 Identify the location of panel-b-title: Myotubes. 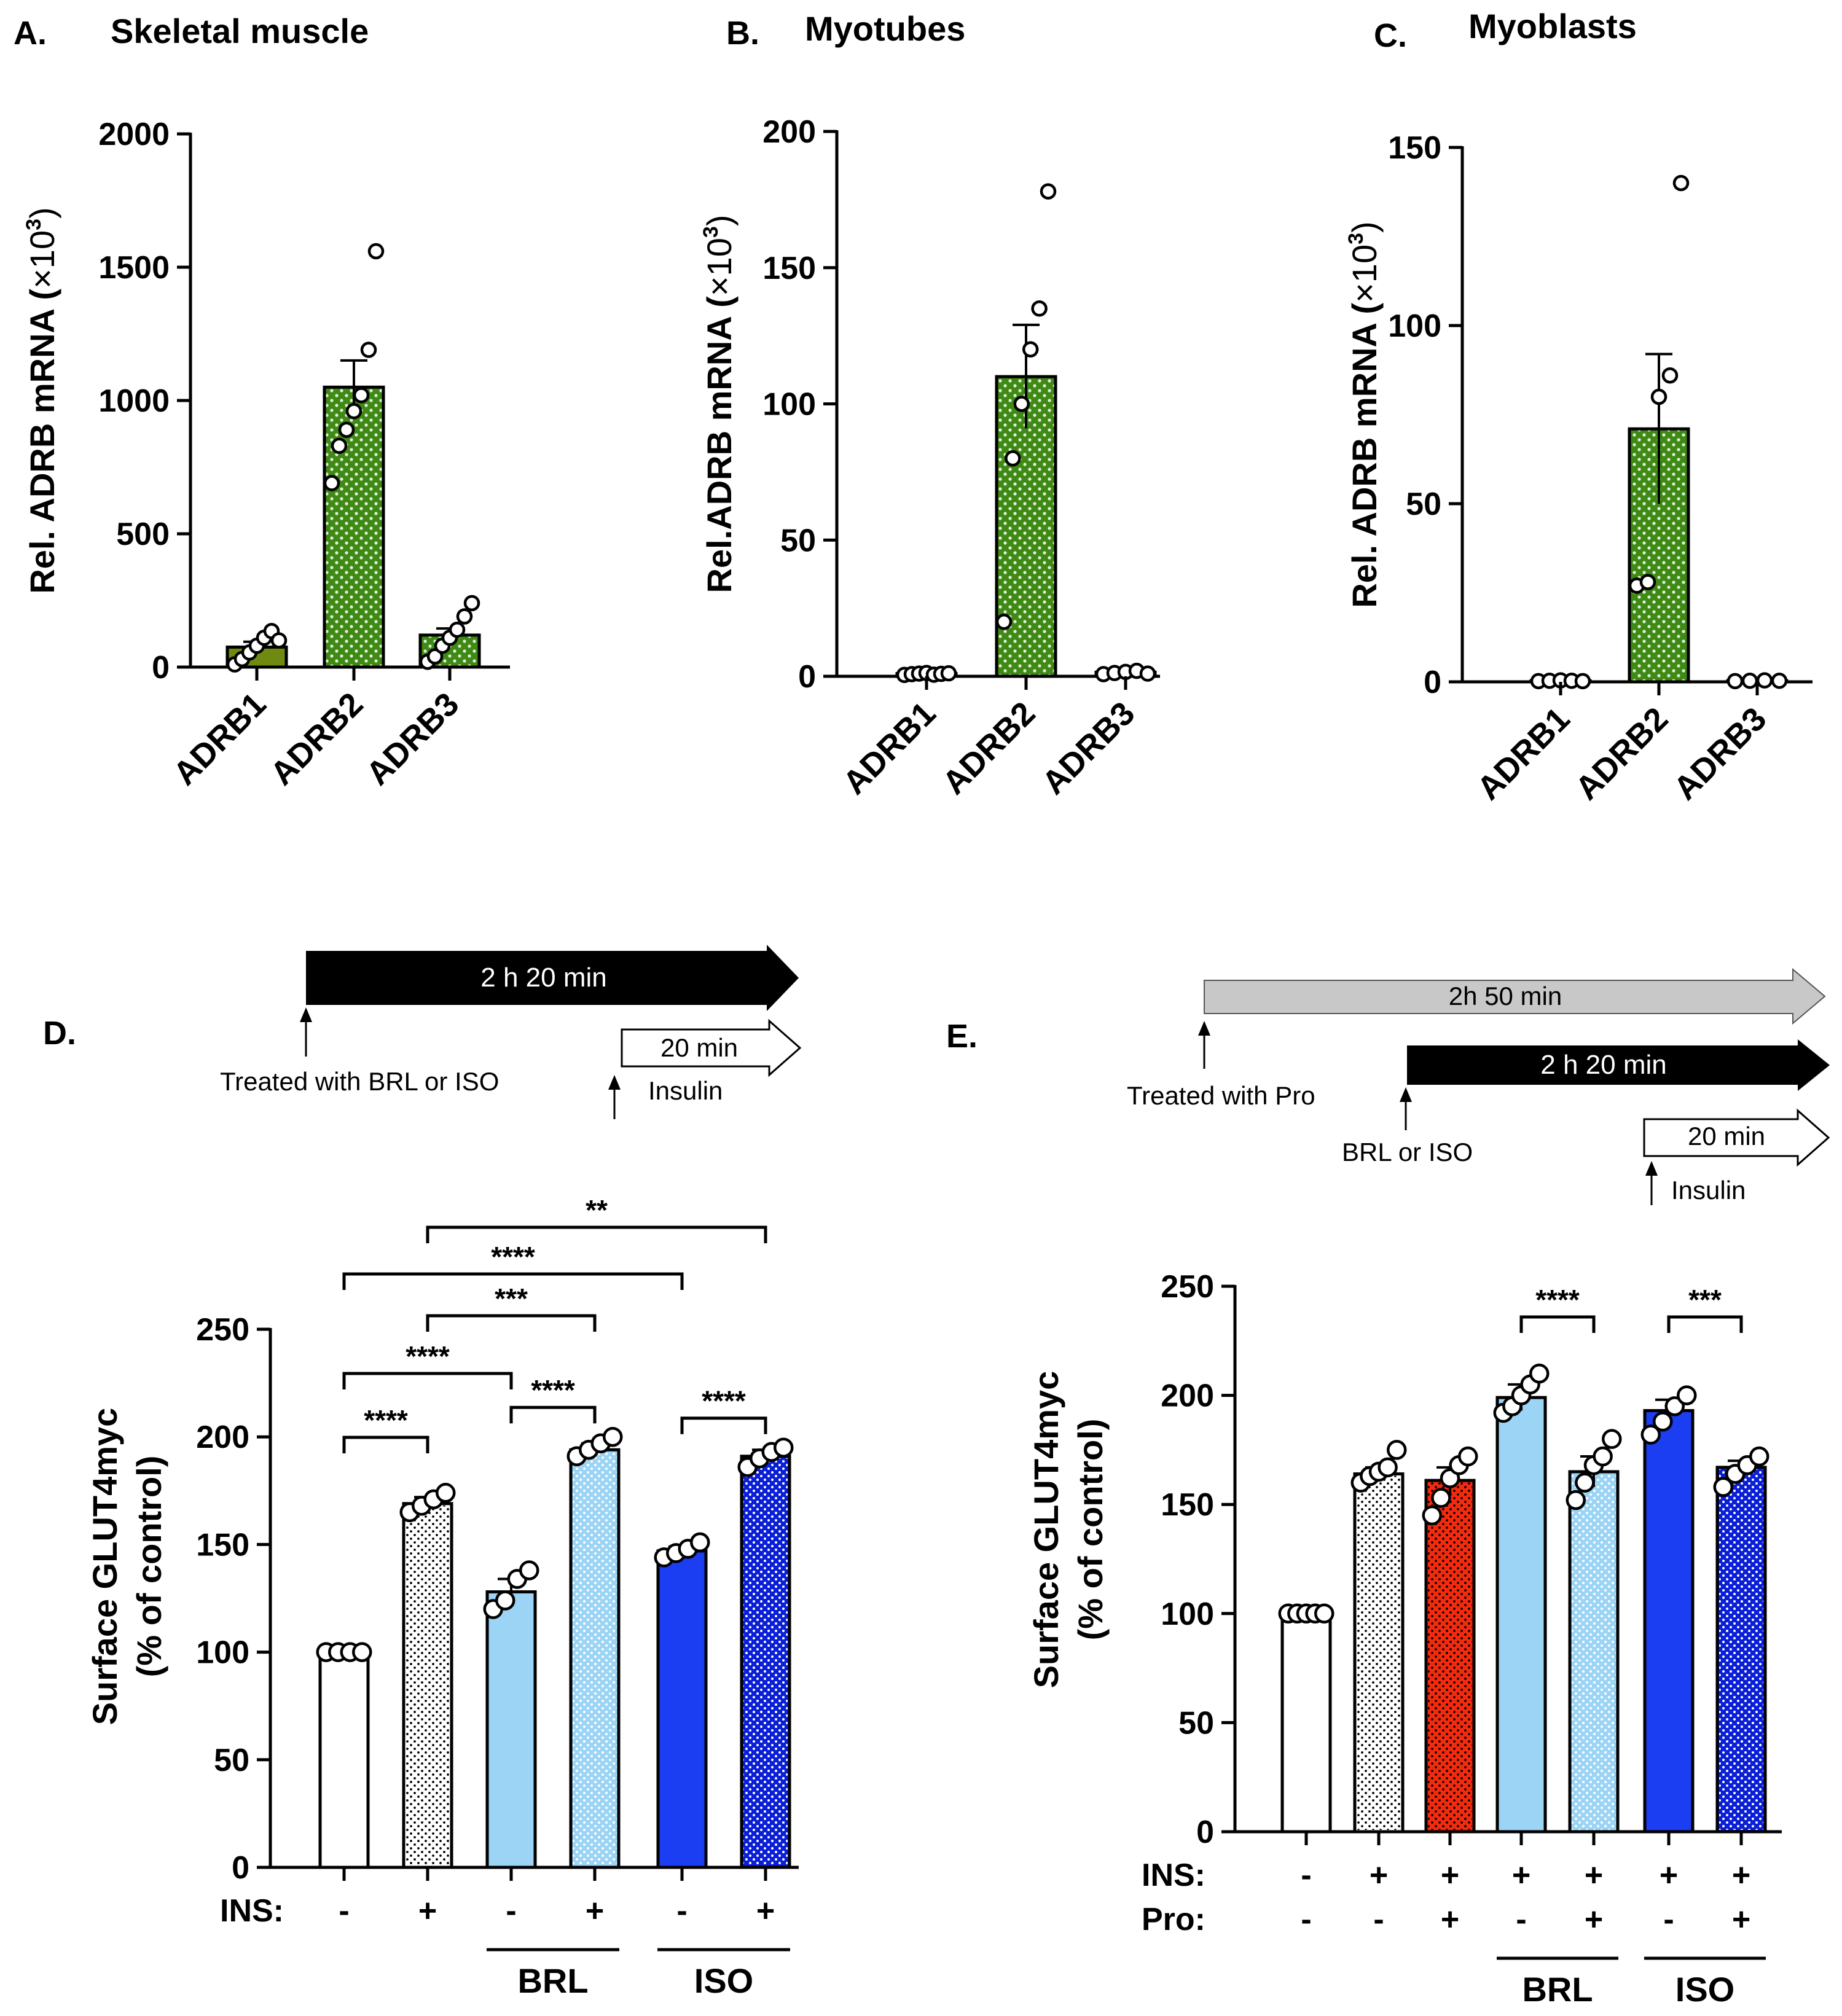
(885, 29).